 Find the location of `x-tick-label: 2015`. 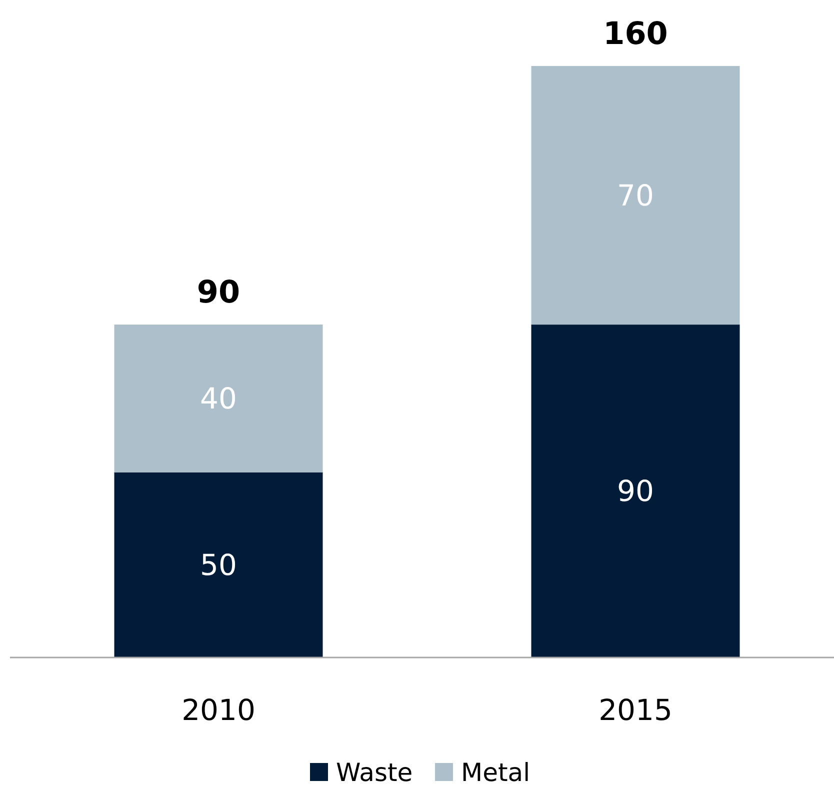

x-tick-label: 2015 is located at coordinates (635, 710).